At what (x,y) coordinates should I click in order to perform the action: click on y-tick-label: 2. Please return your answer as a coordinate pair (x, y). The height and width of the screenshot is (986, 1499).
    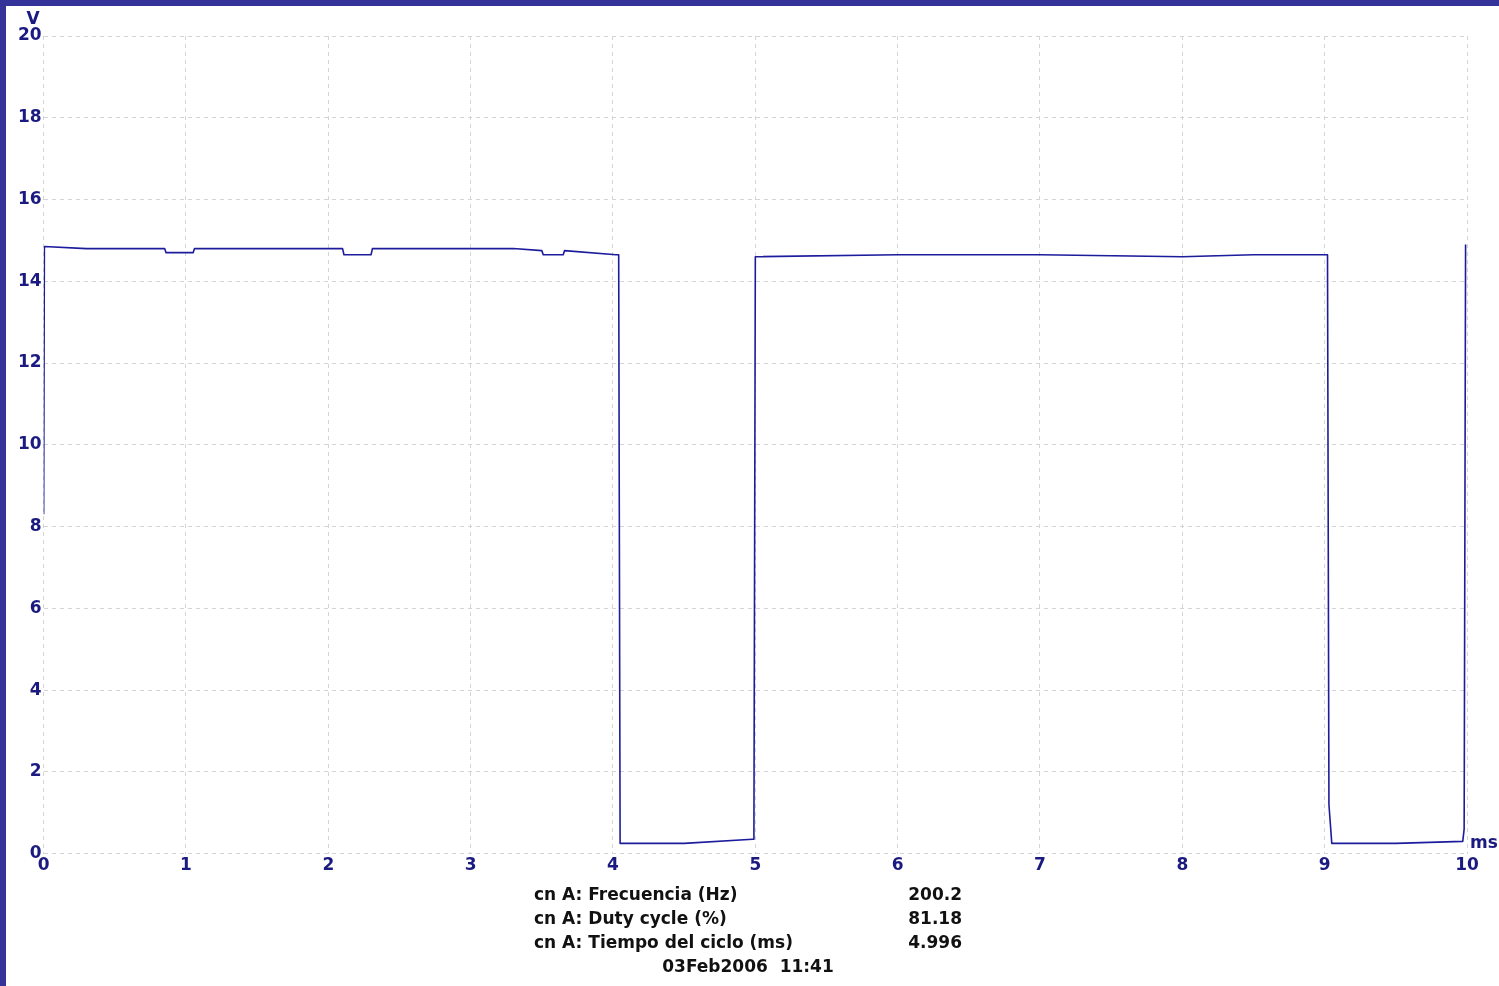
    Looking at the image, I should click on (35, 770).